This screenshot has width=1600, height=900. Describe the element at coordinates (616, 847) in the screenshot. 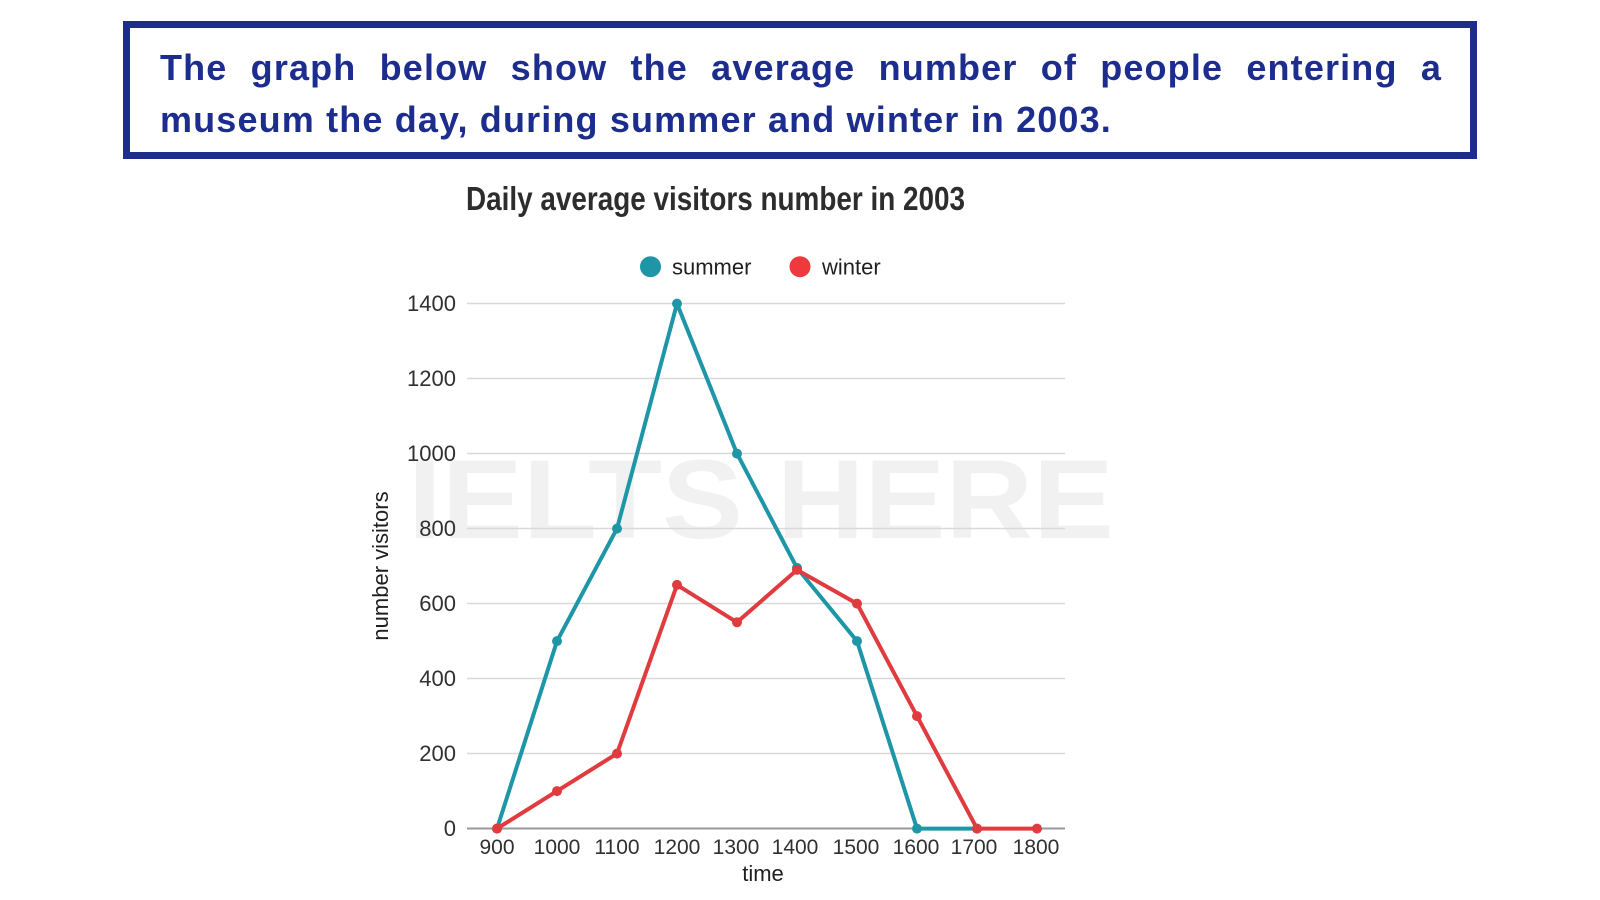

I see `svg-text: 1100` at that location.